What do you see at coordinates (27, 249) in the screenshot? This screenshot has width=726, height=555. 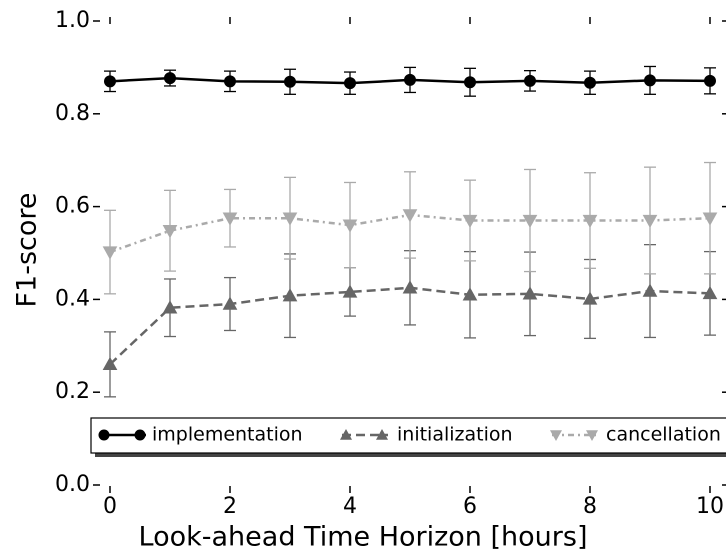 I see `y-axis-label: F1-score` at bounding box center [27, 249].